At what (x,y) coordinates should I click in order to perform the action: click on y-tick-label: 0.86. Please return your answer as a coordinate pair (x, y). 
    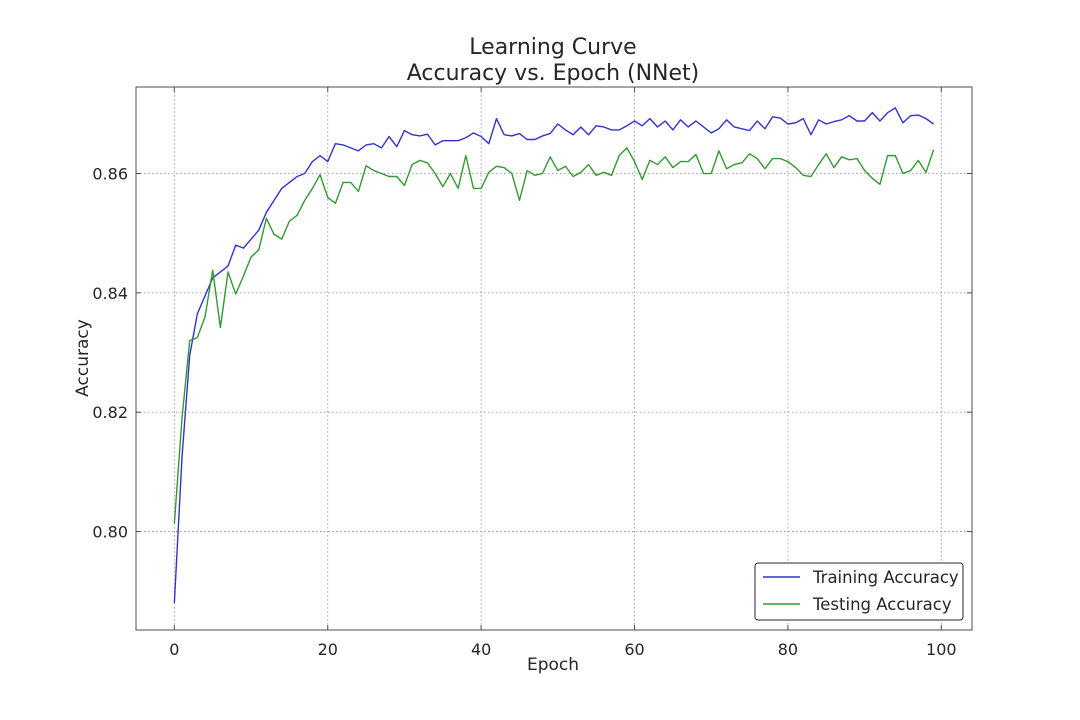
    Looking at the image, I should click on (110, 174).